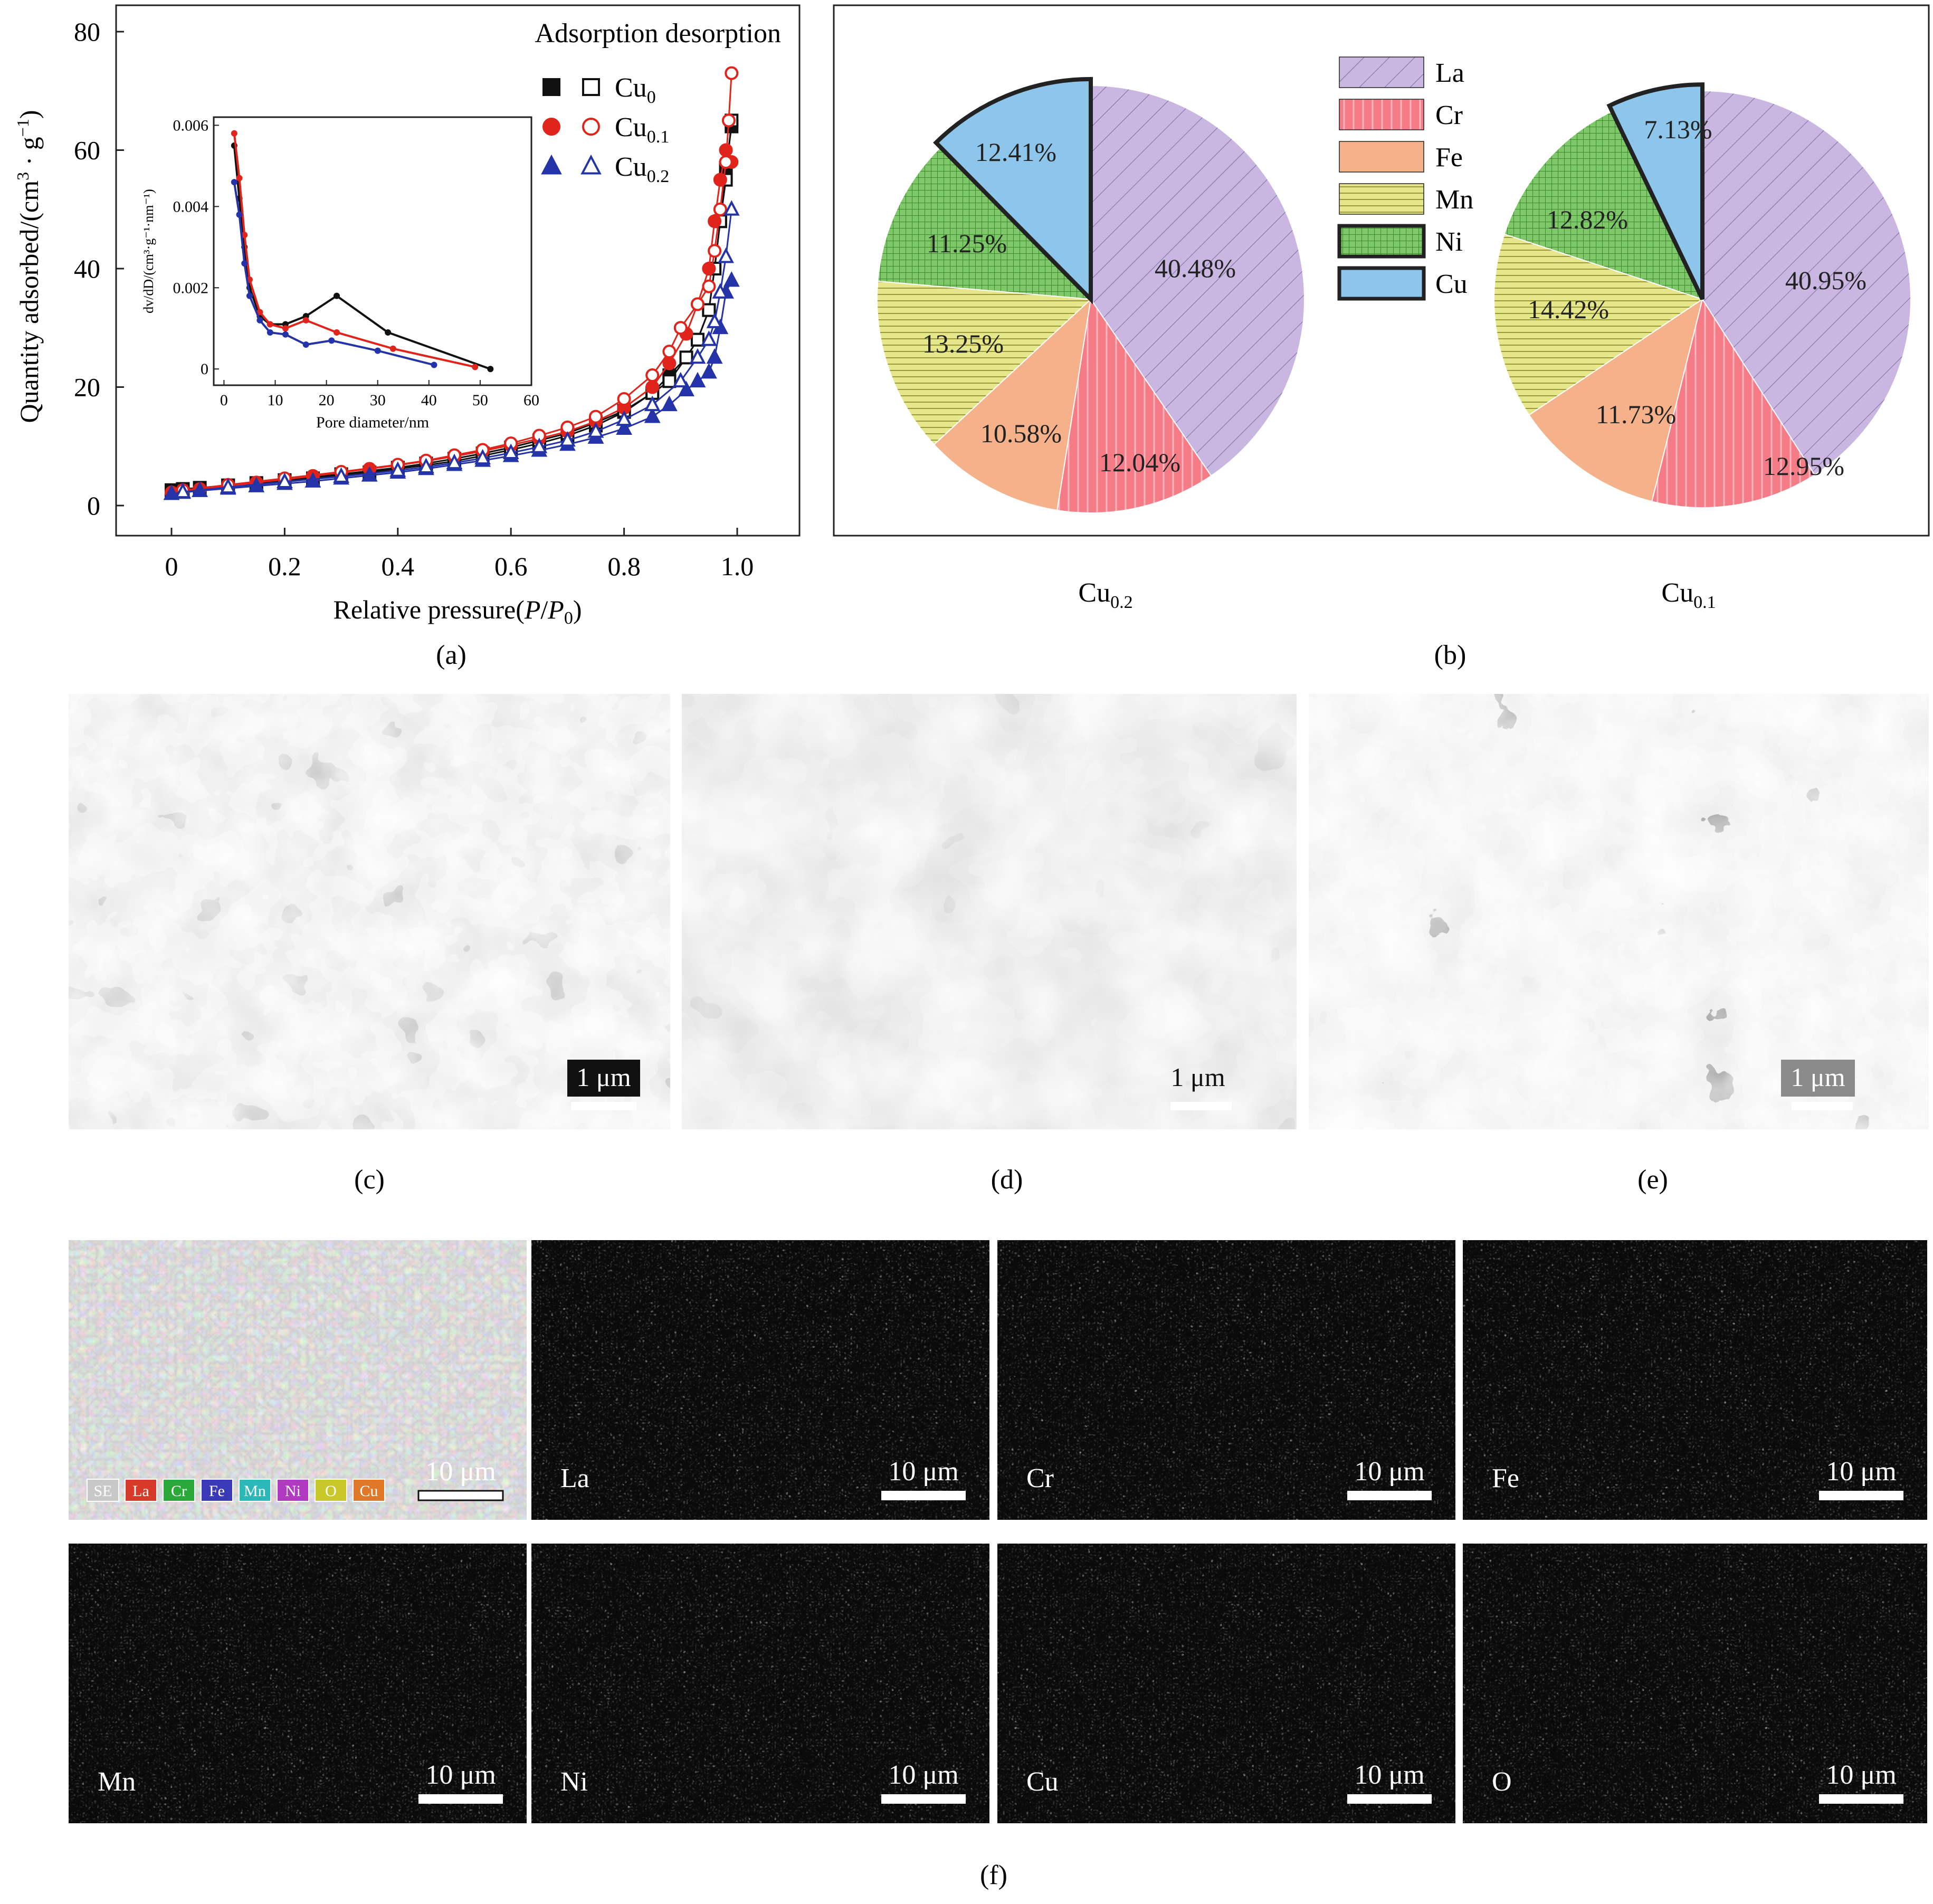  I want to click on map-element-label: La, so click(574, 1478).